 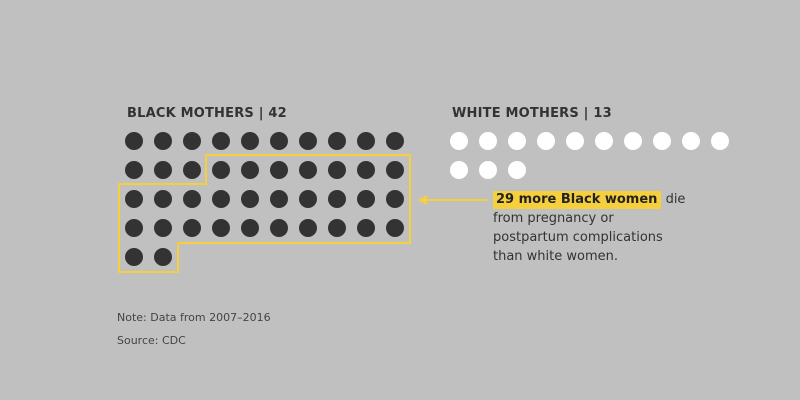 What do you see at coordinates (422, 200) in the screenshot?
I see `annotation-arrow-head` at bounding box center [422, 200].